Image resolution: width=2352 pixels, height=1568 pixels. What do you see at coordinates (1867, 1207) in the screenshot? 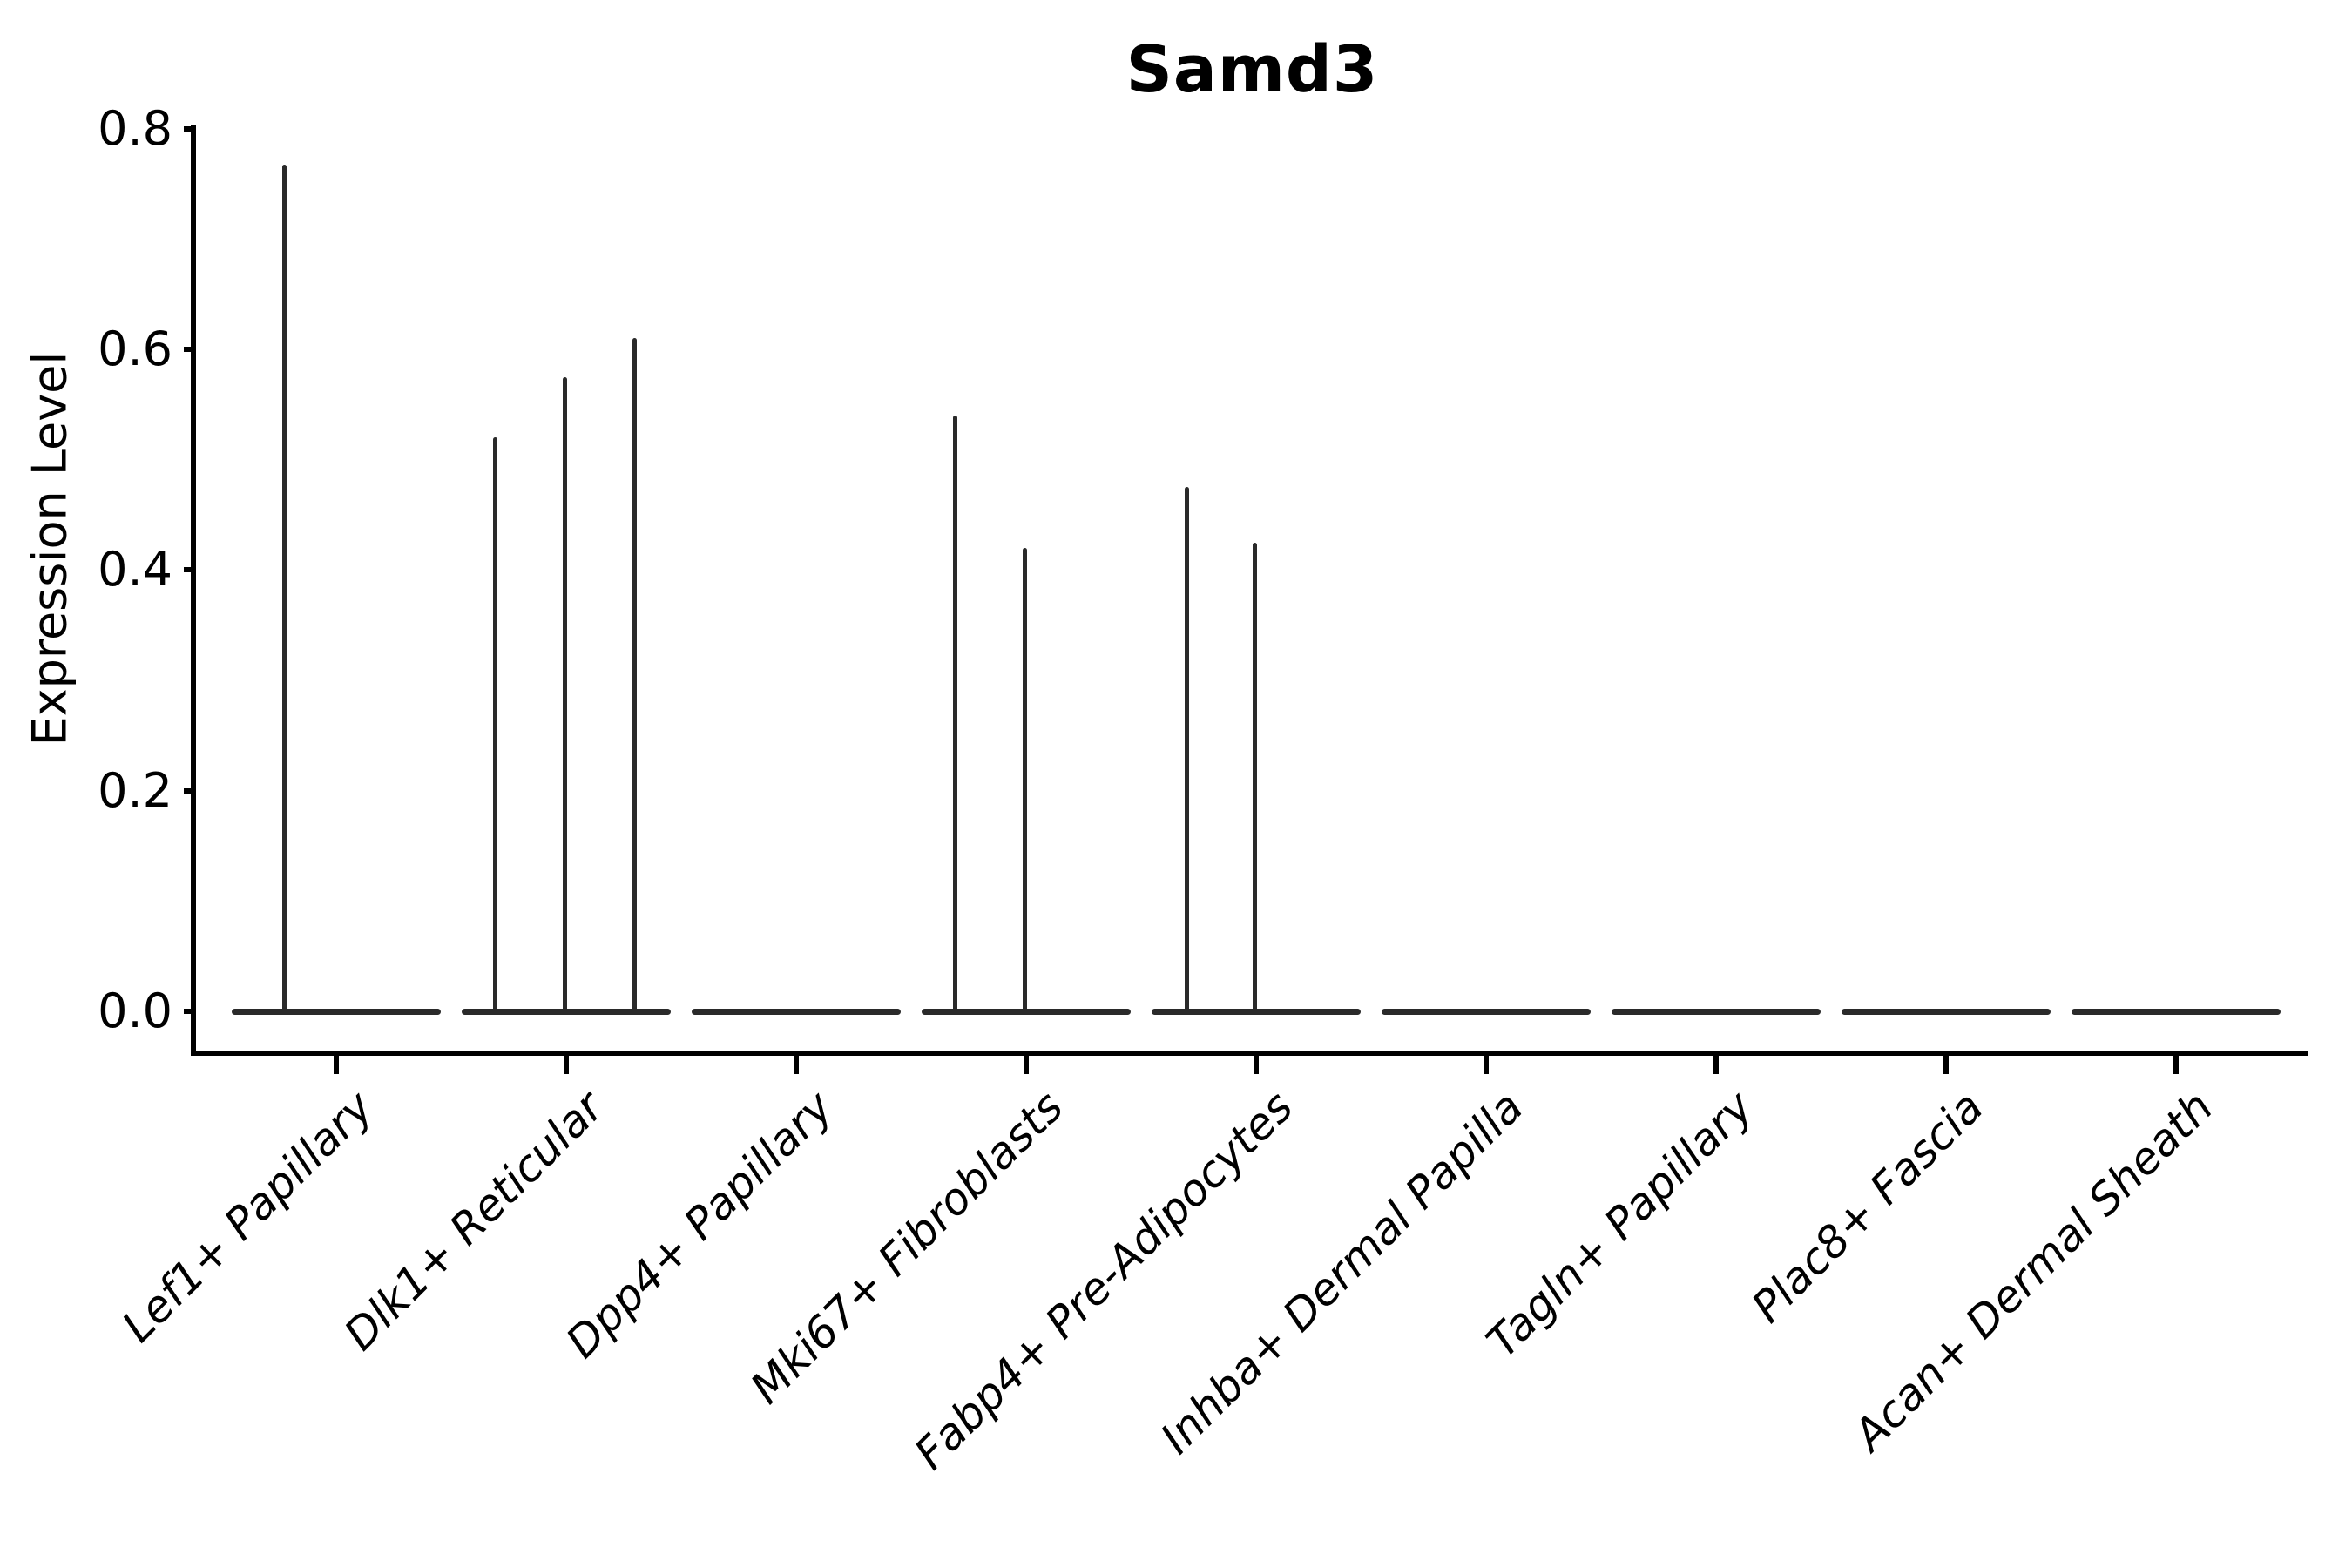
I see `x-category-label: Plac8+ Fascia` at bounding box center [1867, 1207].